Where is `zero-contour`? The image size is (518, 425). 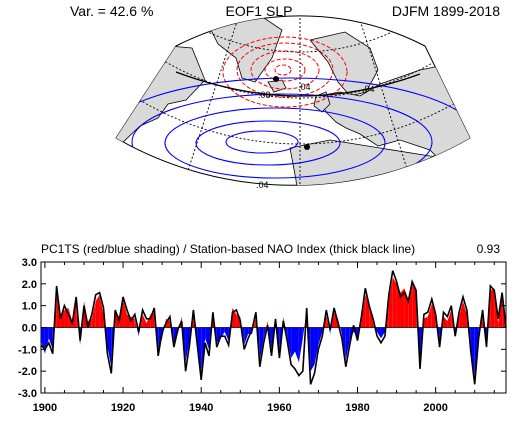 zero-contour is located at coordinates (298, 84).